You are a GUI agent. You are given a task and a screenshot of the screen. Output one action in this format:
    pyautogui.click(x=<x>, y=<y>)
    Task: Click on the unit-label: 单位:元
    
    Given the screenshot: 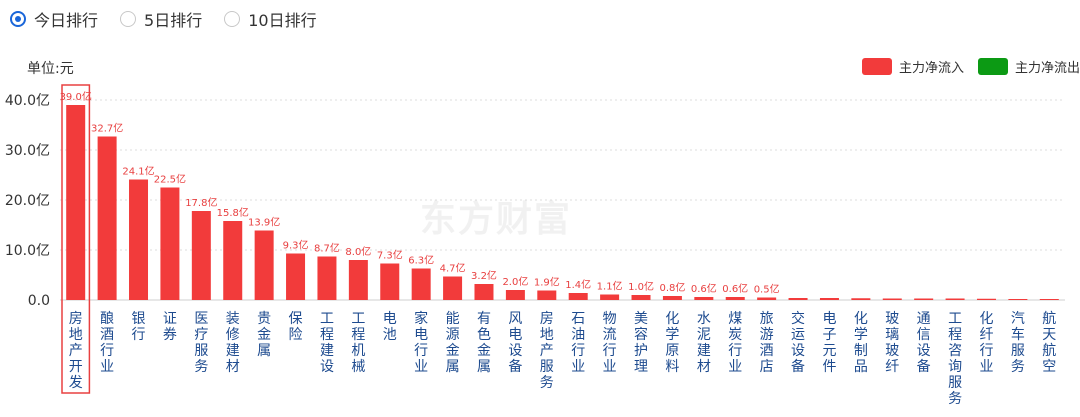 What is the action you would take?
    pyautogui.click(x=50, y=69)
    